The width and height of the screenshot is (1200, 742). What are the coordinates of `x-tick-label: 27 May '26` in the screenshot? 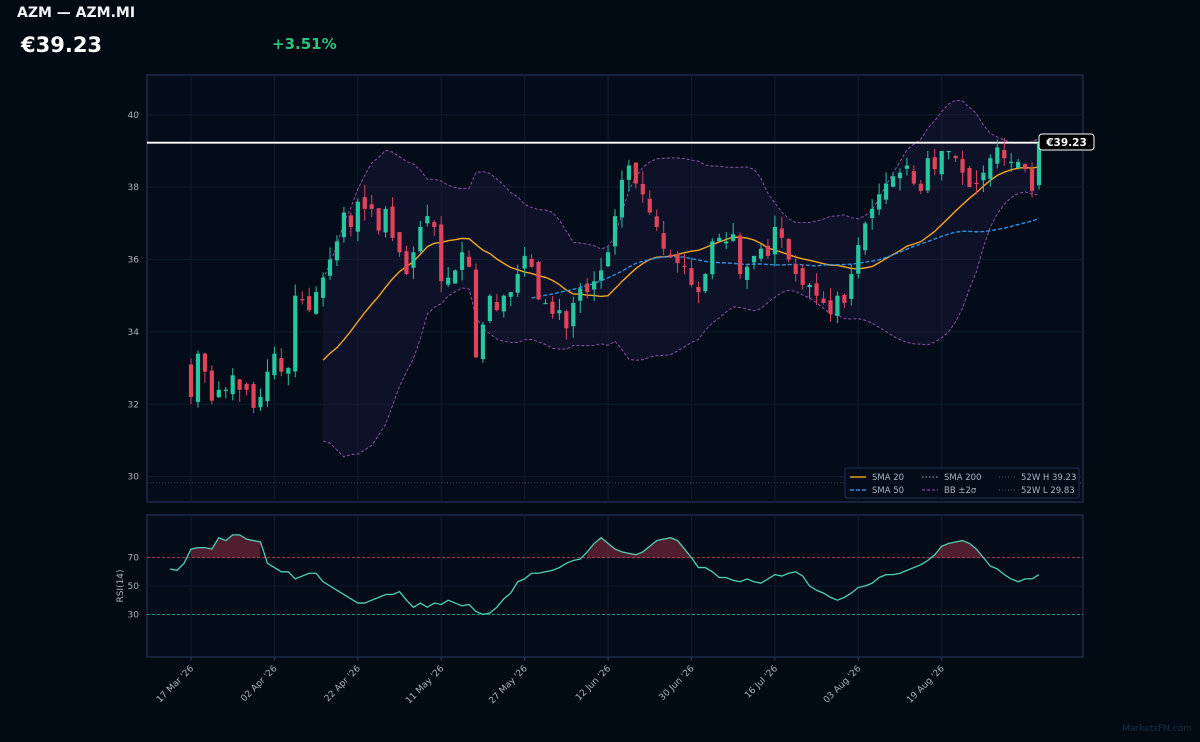 It's located at (509, 685).